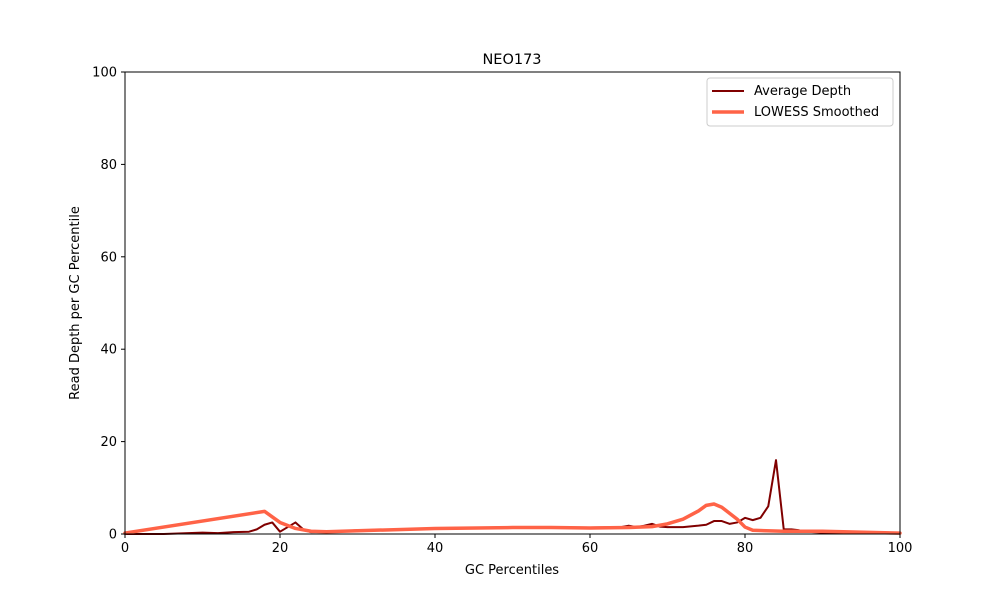  I want to click on series-layer, so click(512, 497).